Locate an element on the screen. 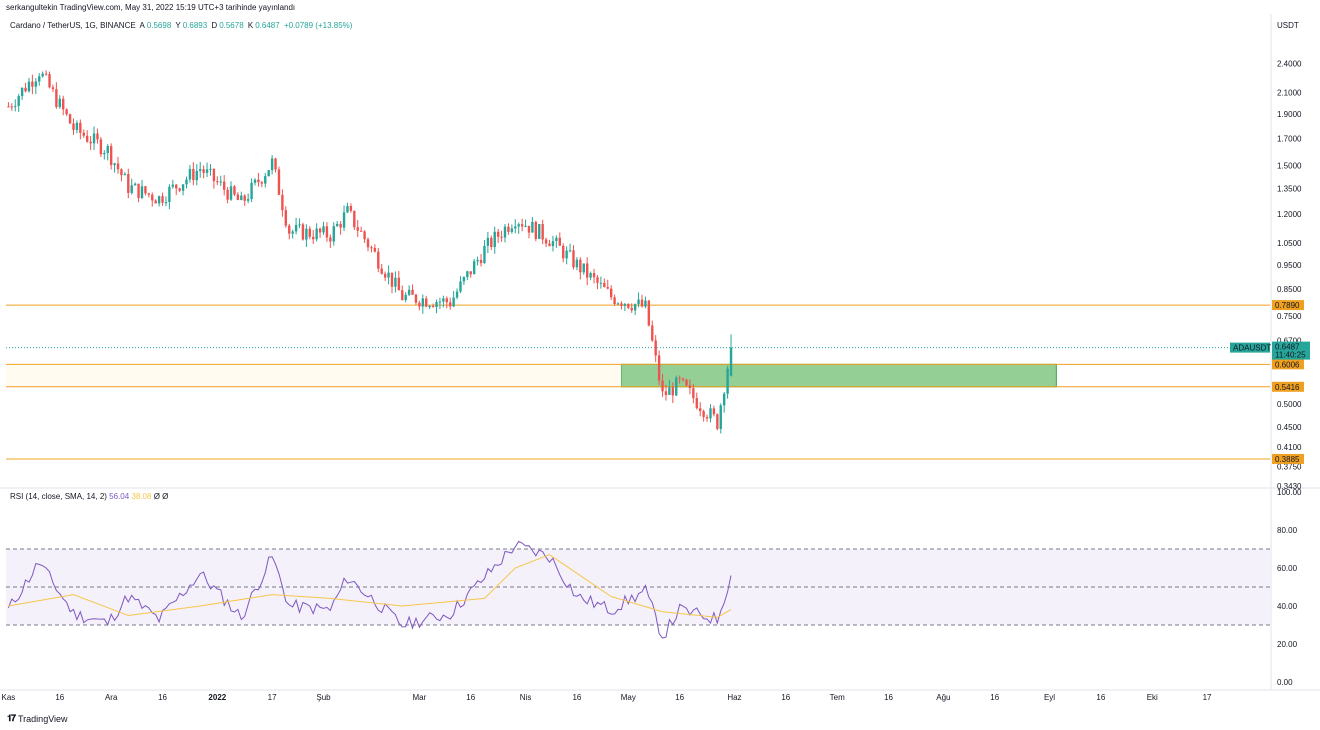 The height and width of the screenshot is (730, 1320). price-tick-label: 1.7000 is located at coordinates (1289, 138).